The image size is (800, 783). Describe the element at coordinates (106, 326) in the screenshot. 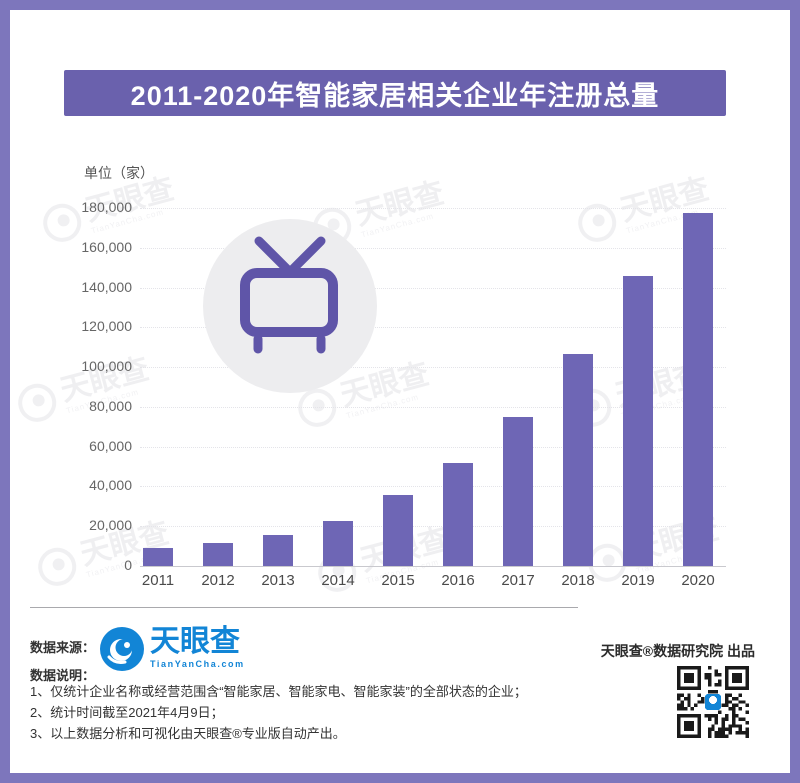

I see `y-tick-label: 120,000` at that location.